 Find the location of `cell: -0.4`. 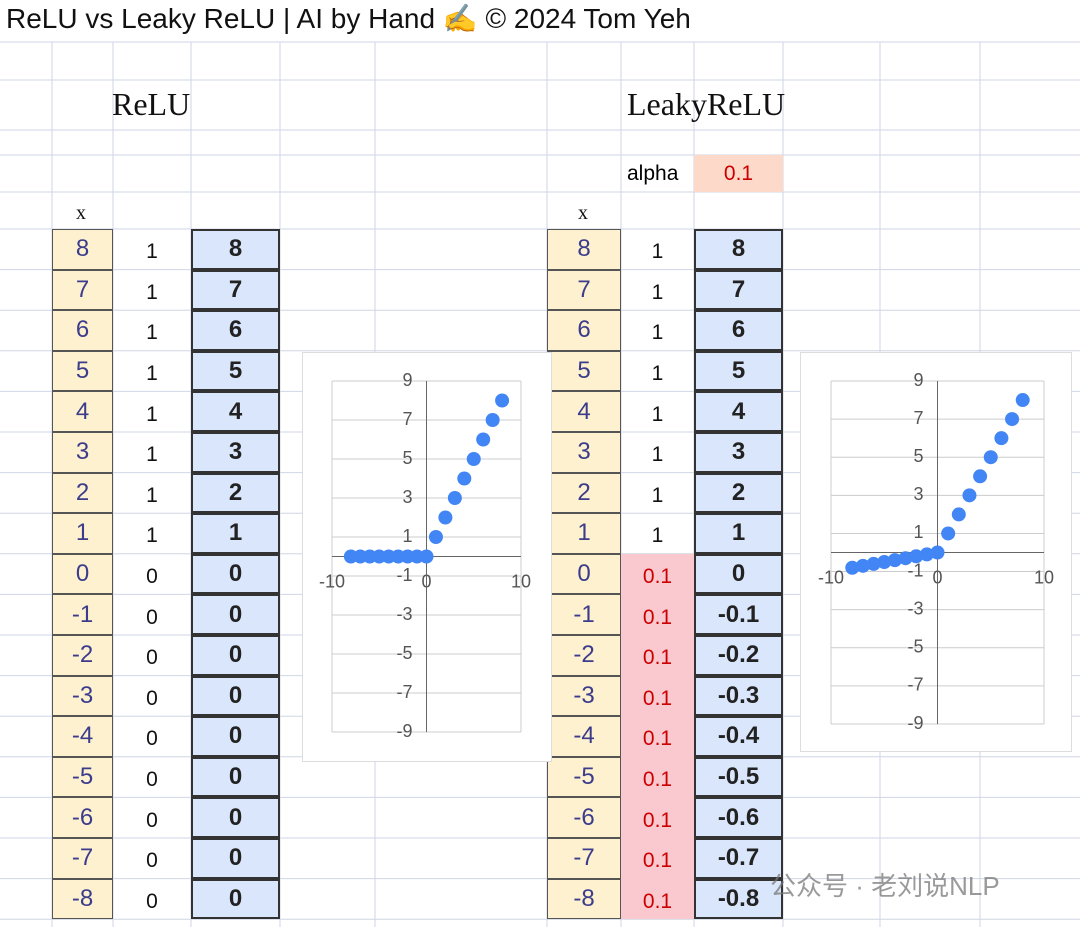

cell: -0.4 is located at coordinates (738, 736).